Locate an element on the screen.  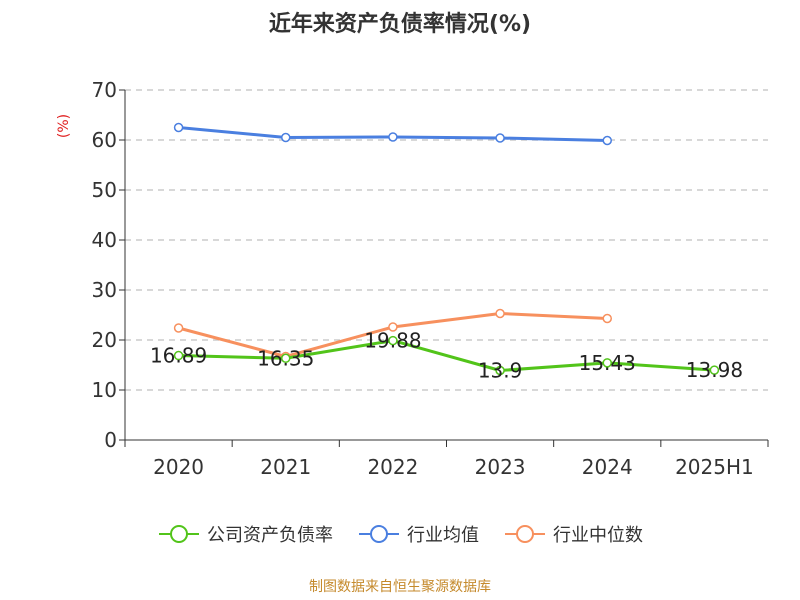
data-label: 13.98 is located at coordinates (714, 370).